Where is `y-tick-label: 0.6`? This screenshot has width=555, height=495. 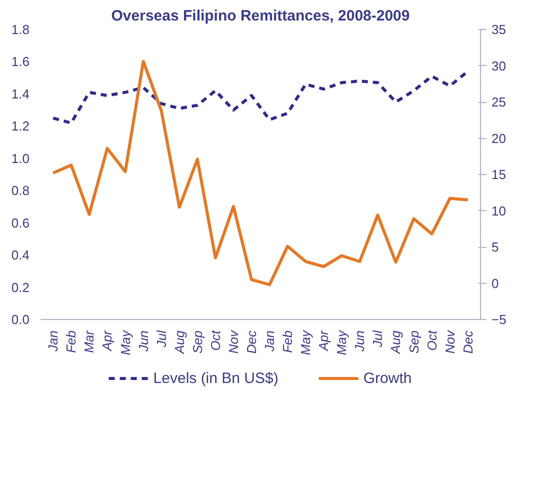 y-tick-label: 0.6 is located at coordinates (20, 222).